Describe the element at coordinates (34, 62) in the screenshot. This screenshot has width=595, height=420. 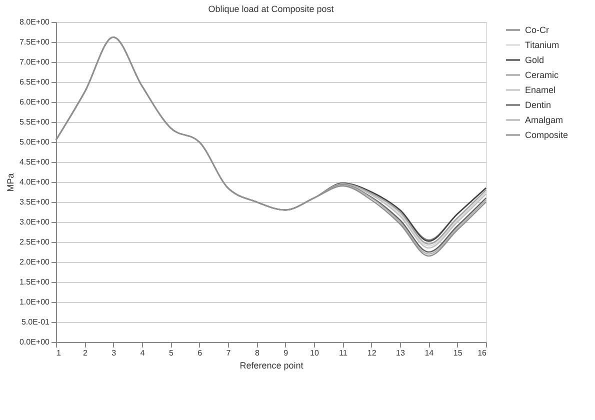
I see `y-tick-label: 7.0E+00` at that location.